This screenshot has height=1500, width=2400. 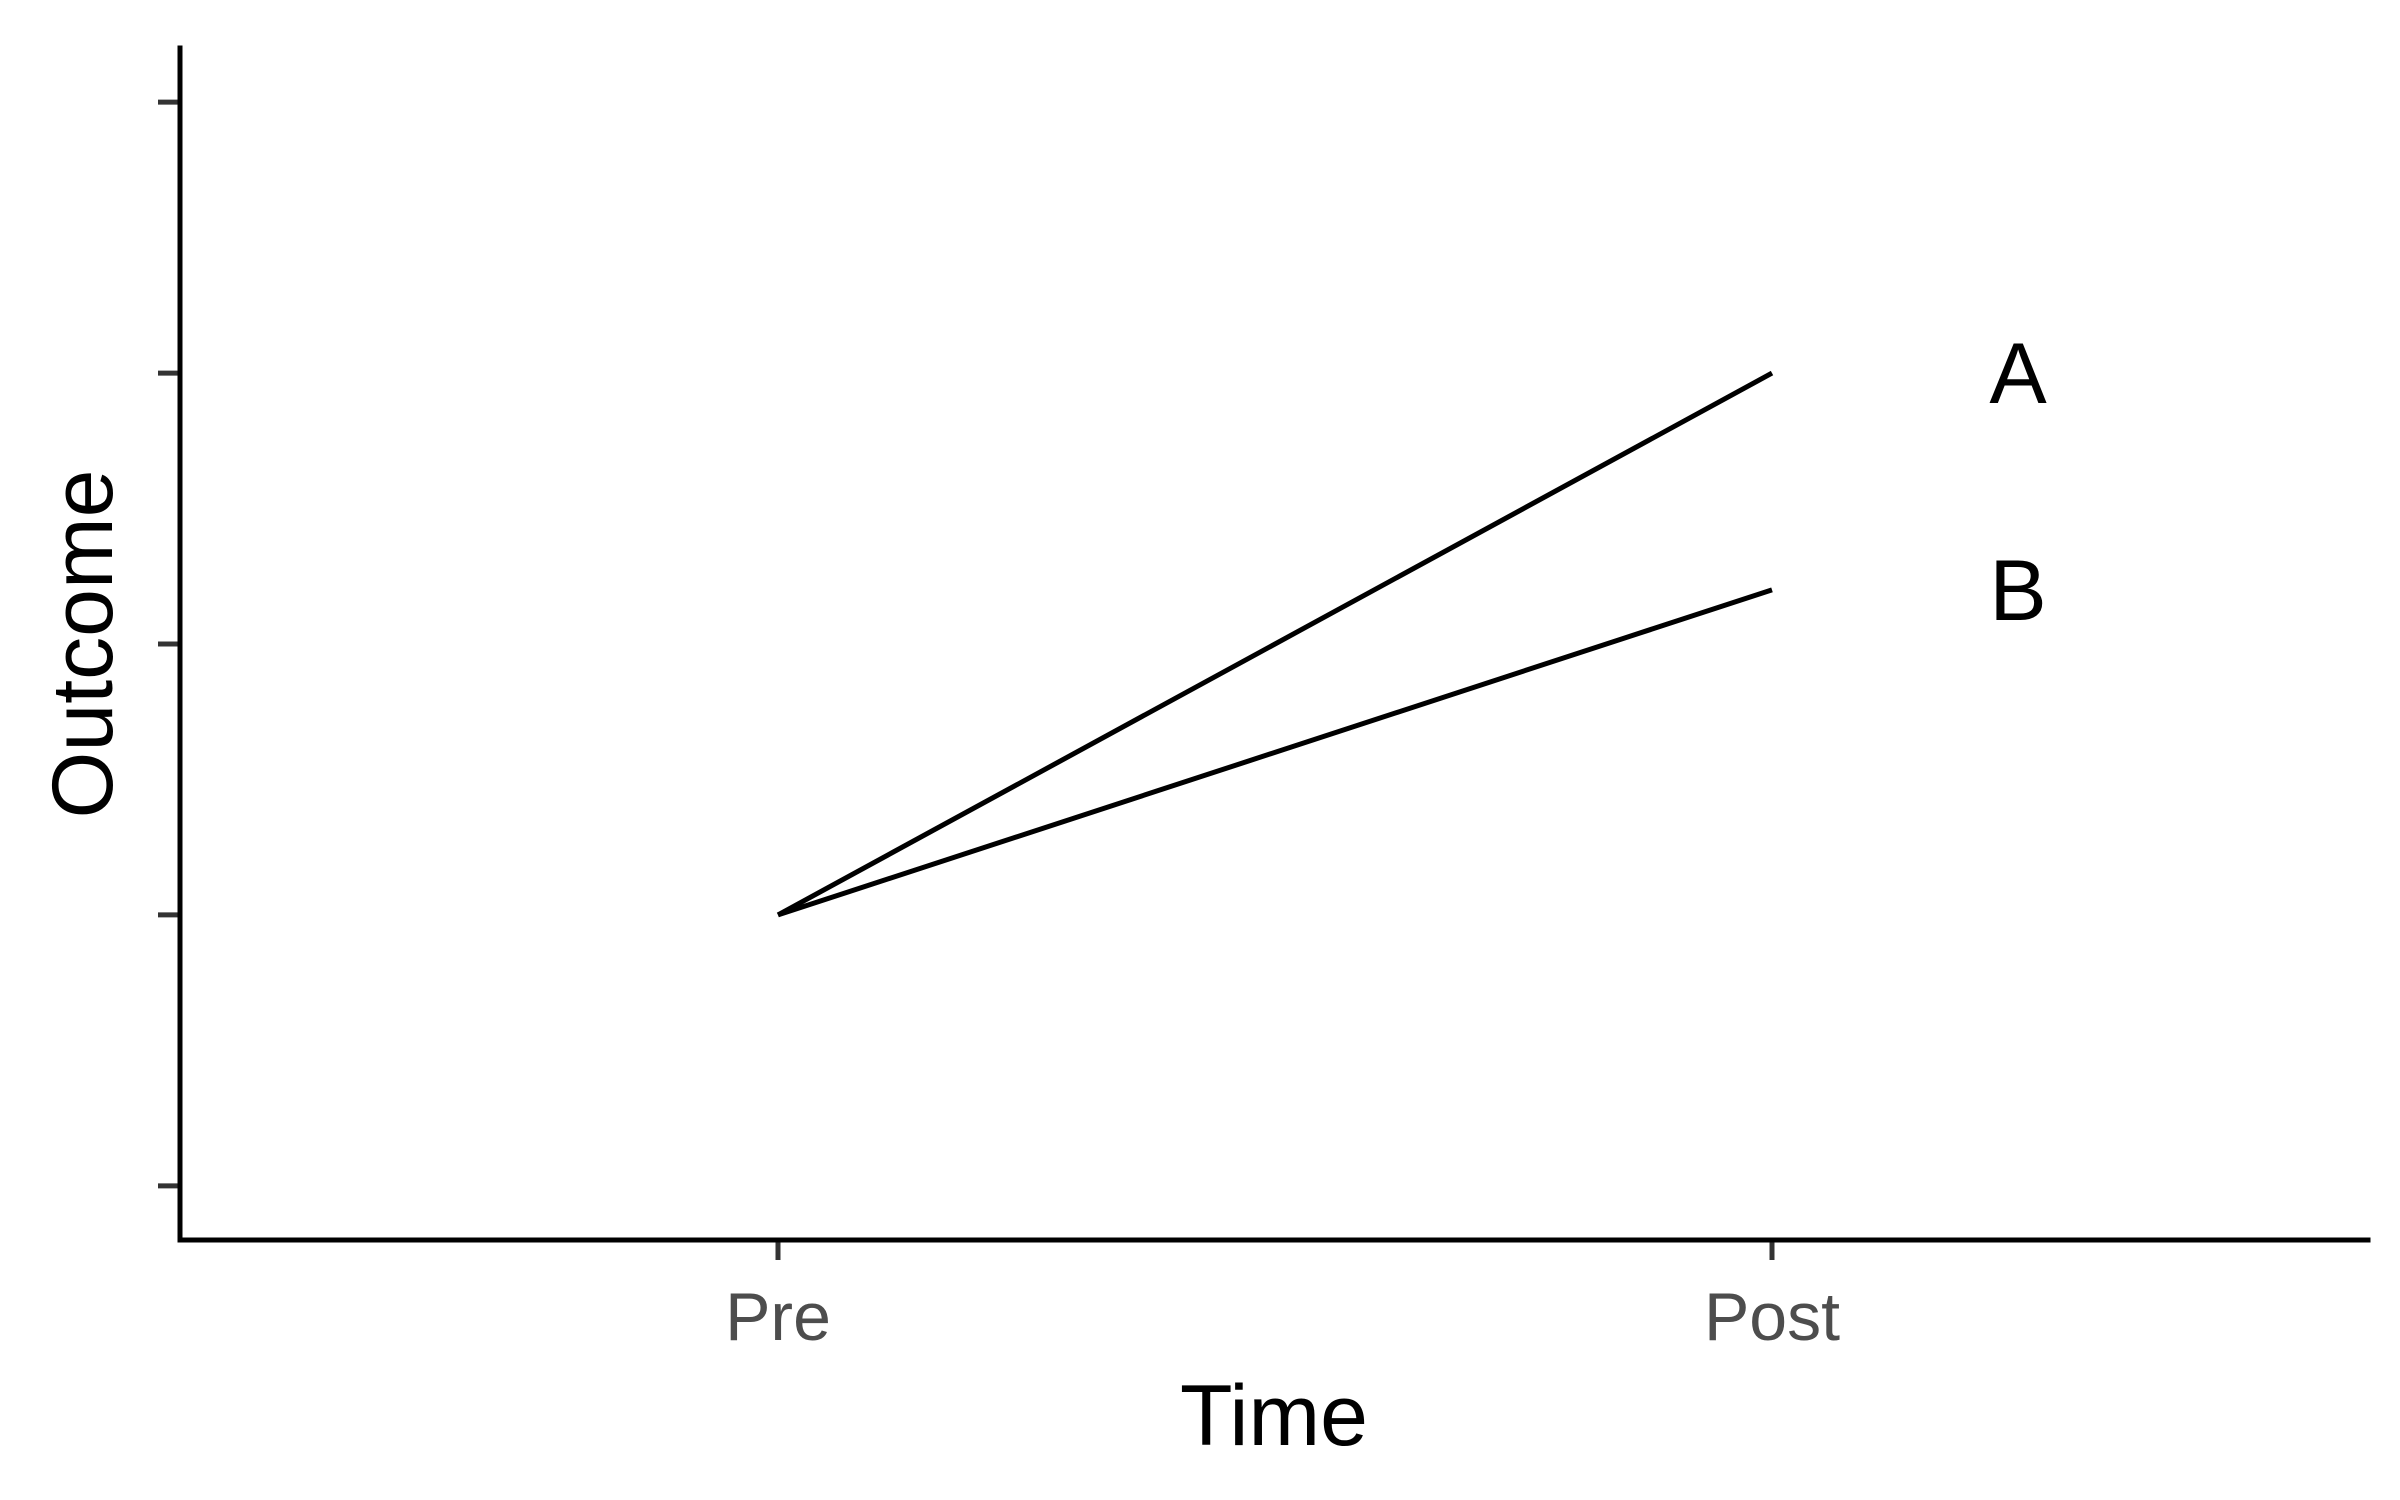 I want to click on y-axis-ticks, so click(x=169, y=644).